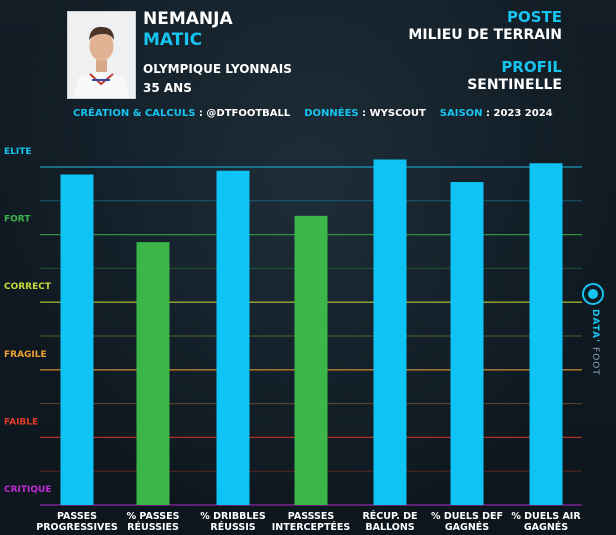 The width and height of the screenshot is (616, 535). I want to click on player-last-name: MATIC, so click(173, 40).